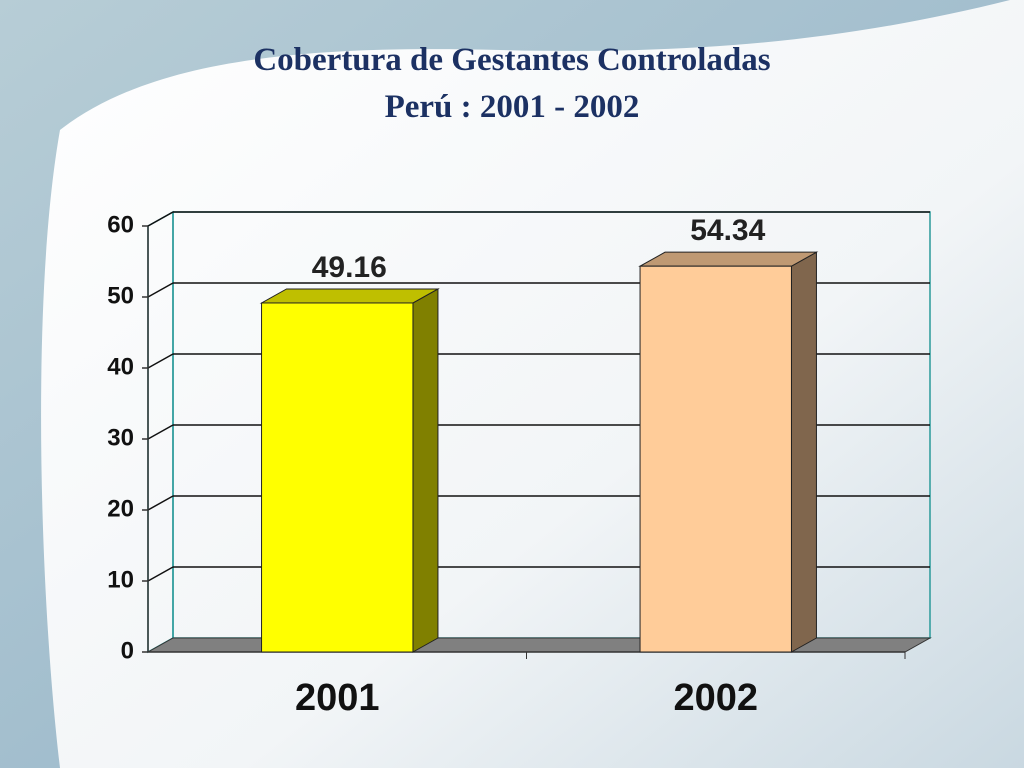 The width and height of the screenshot is (1024, 768). I want to click on data-label: 49.16, so click(349, 267).